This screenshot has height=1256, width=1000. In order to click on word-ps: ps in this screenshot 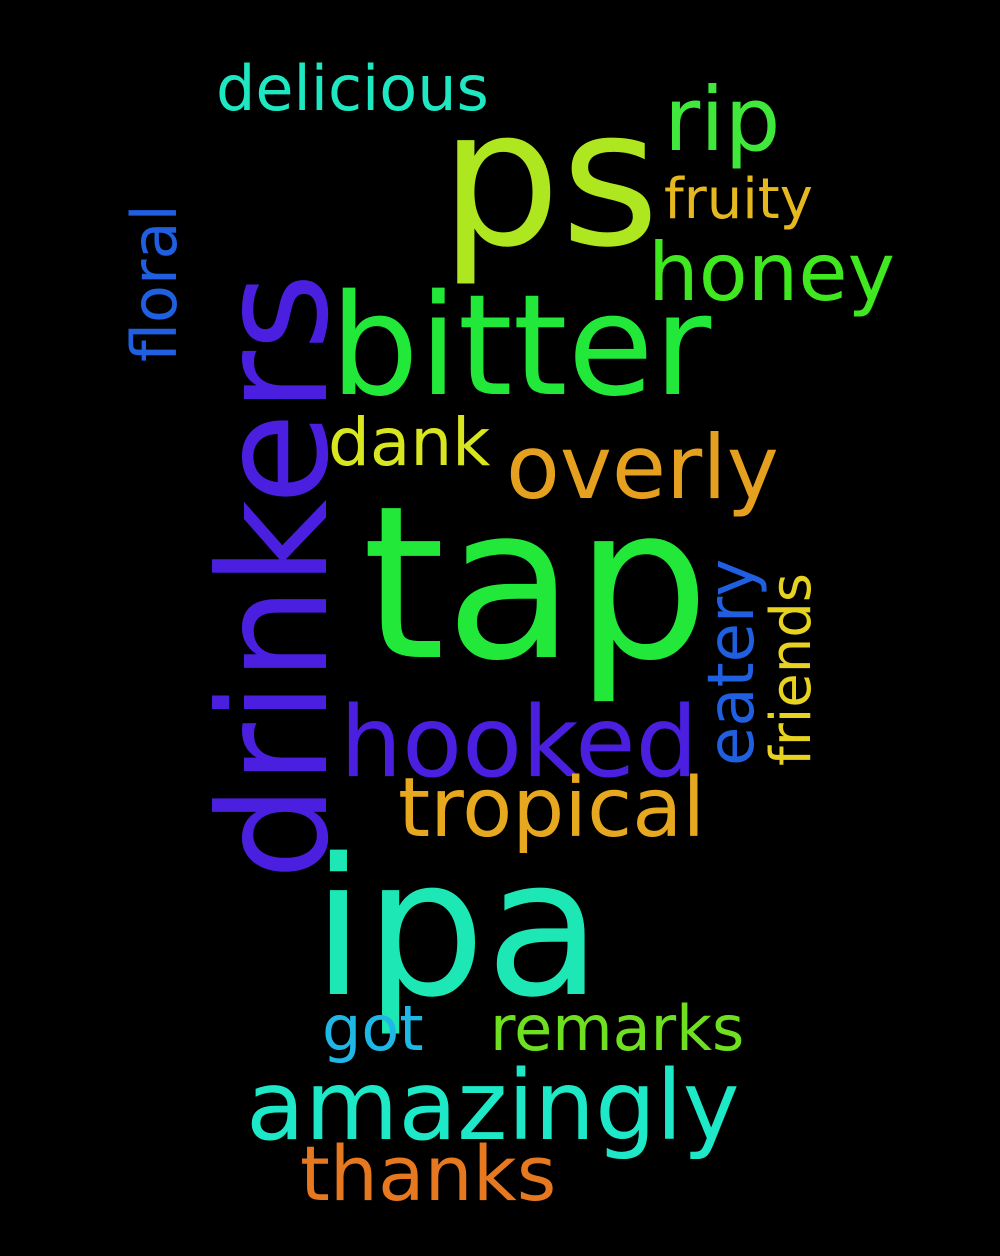, I will do `click(550, 178)`.